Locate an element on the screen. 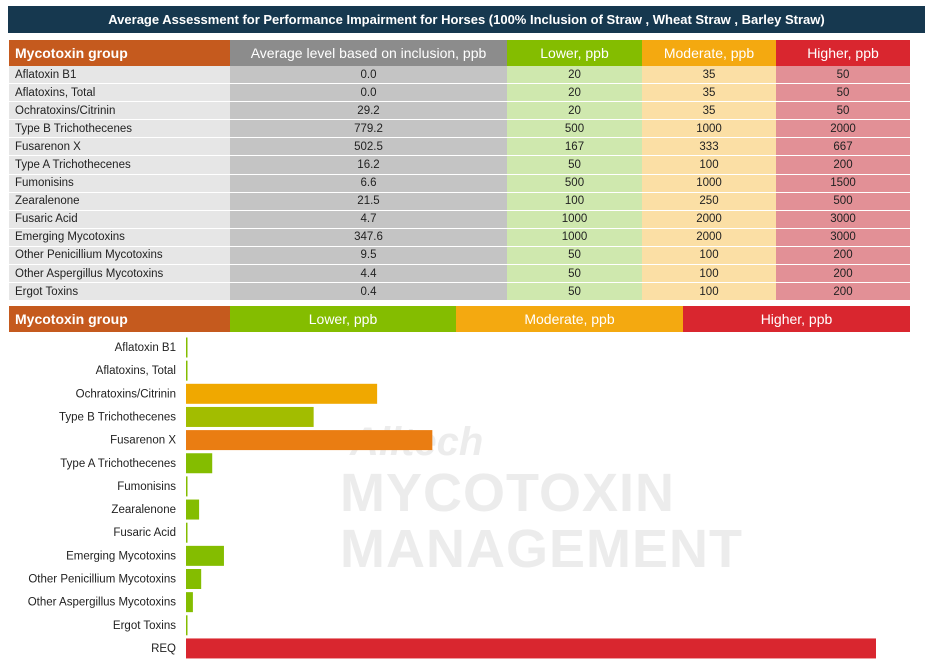 The height and width of the screenshot is (671, 929). table-row: Ochratoxins/Citrinin 29.2 20 35 50 is located at coordinates (459, 111).